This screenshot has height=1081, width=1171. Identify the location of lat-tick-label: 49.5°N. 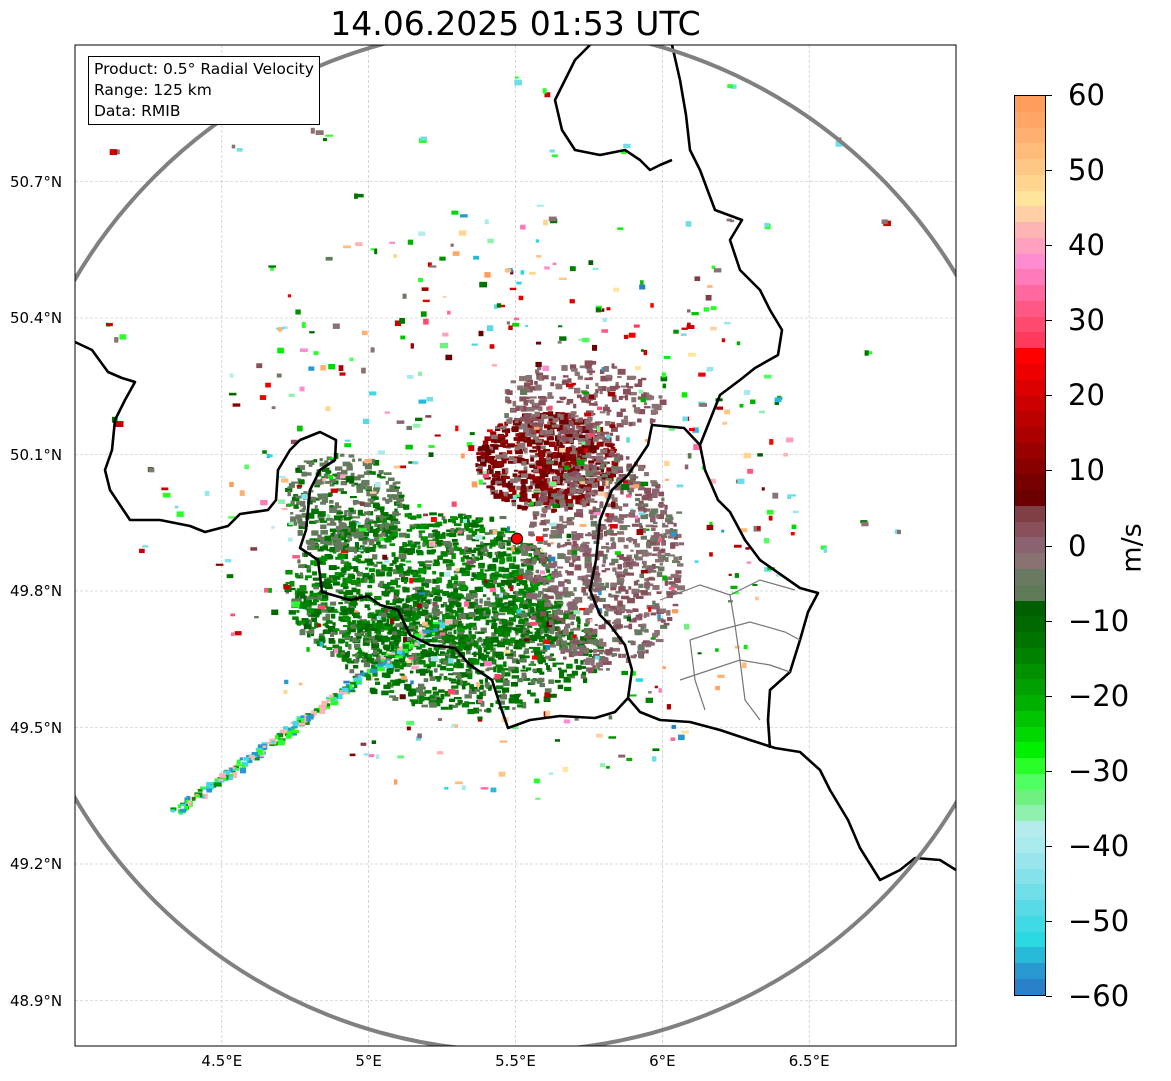
(36, 727).